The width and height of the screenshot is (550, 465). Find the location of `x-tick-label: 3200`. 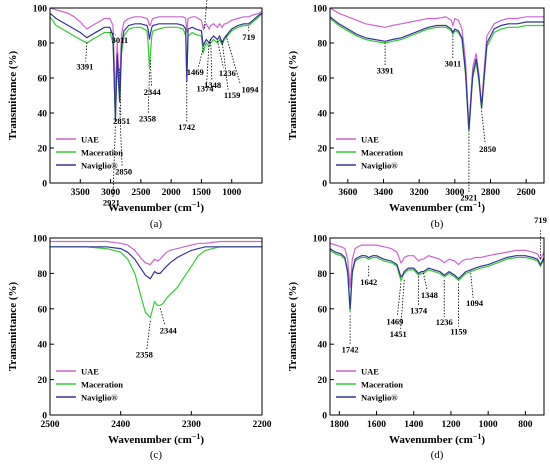

x-tick-label: 3200 is located at coordinates (419, 193).